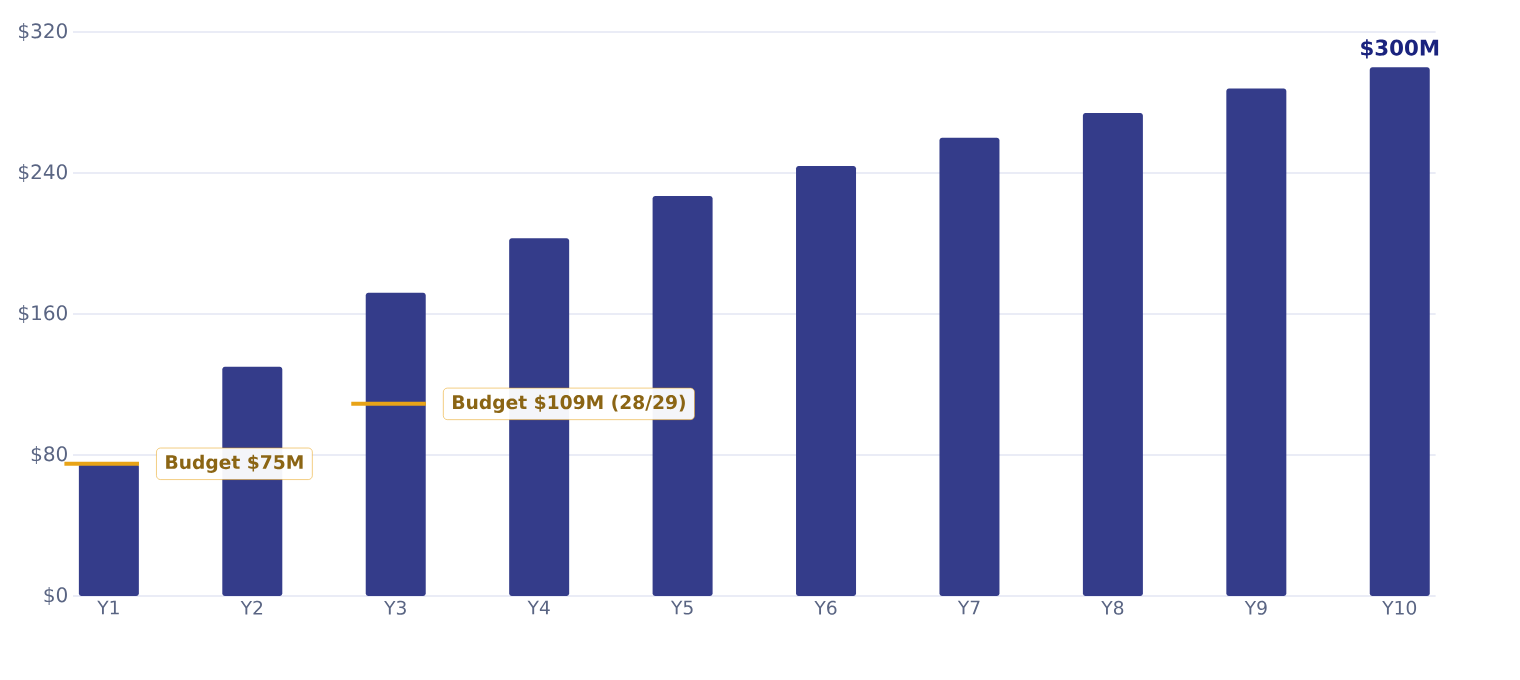 This screenshot has height=680, width=1520. Describe the element at coordinates (538, 607) in the screenshot. I see `x-tick-label: Y4` at that location.